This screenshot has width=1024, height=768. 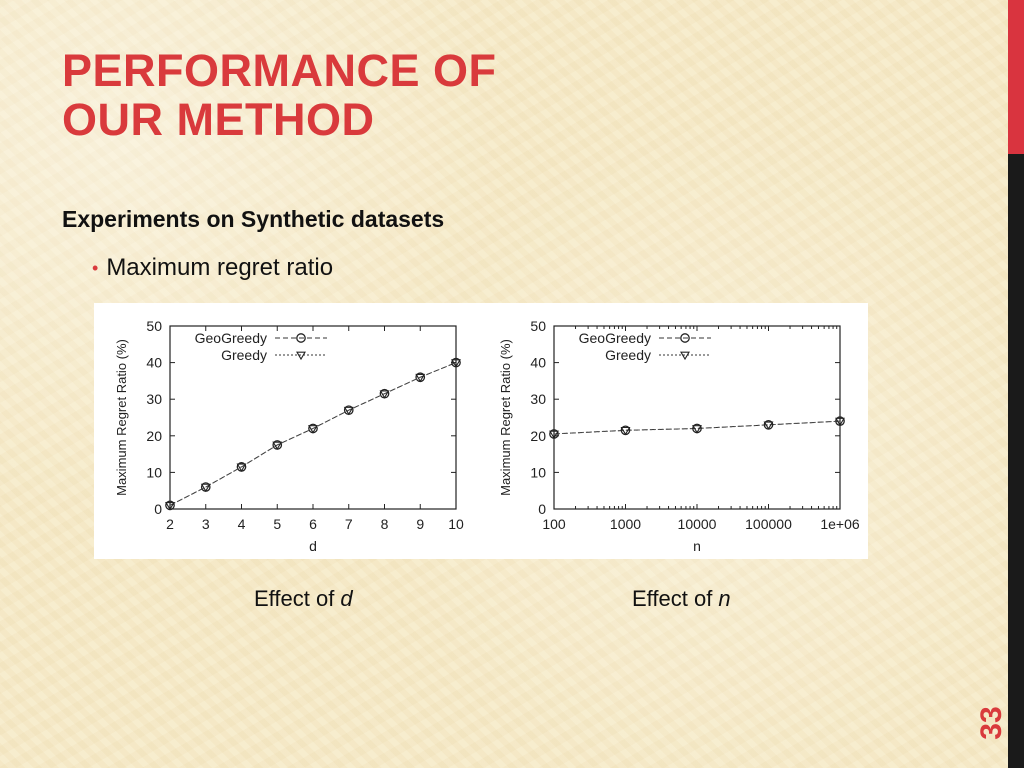 What do you see at coordinates (242, 524) in the screenshot?
I see `x-tick-label: 4` at bounding box center [242, 524].